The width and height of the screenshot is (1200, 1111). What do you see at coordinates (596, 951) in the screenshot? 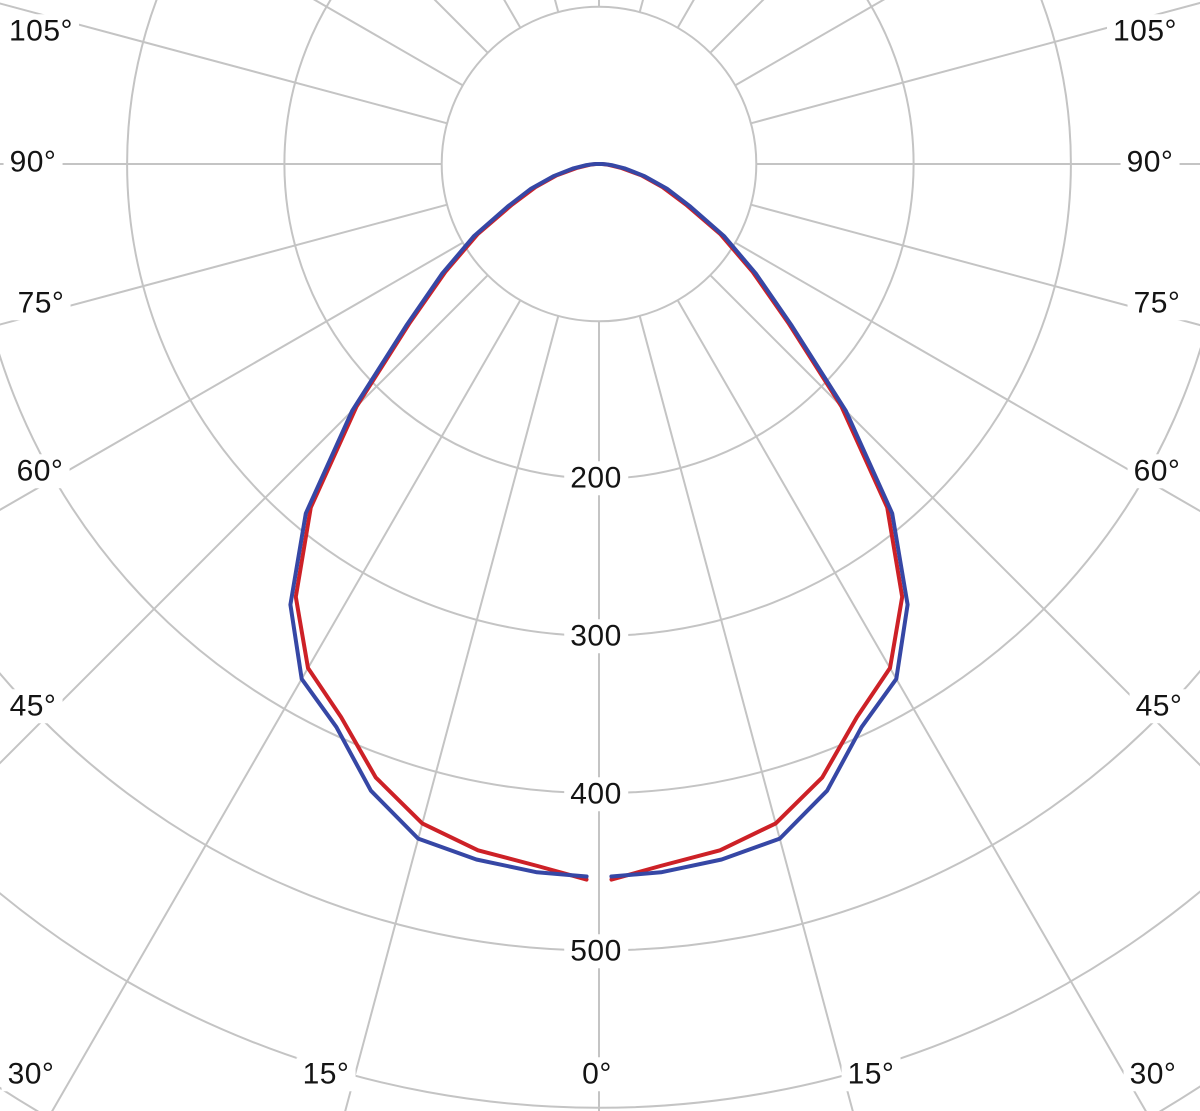
I see `radial-value-label-500: 500` at bounding box center [596, 951].